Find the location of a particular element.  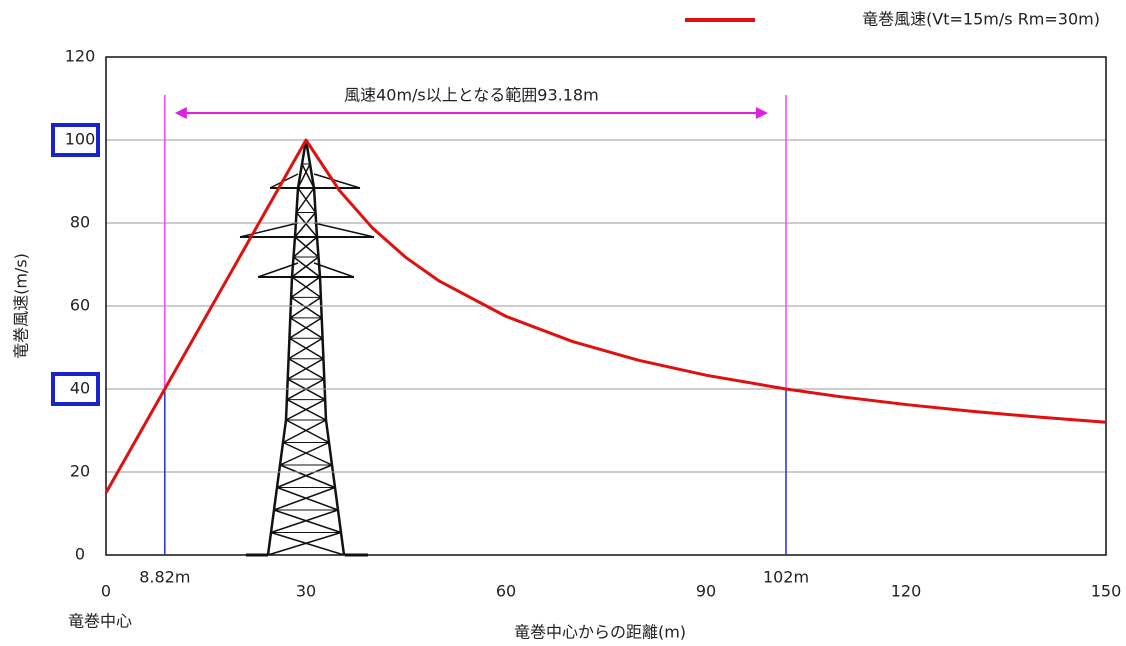

x-tick-label: 150 is located at coordinates (1106, 591).